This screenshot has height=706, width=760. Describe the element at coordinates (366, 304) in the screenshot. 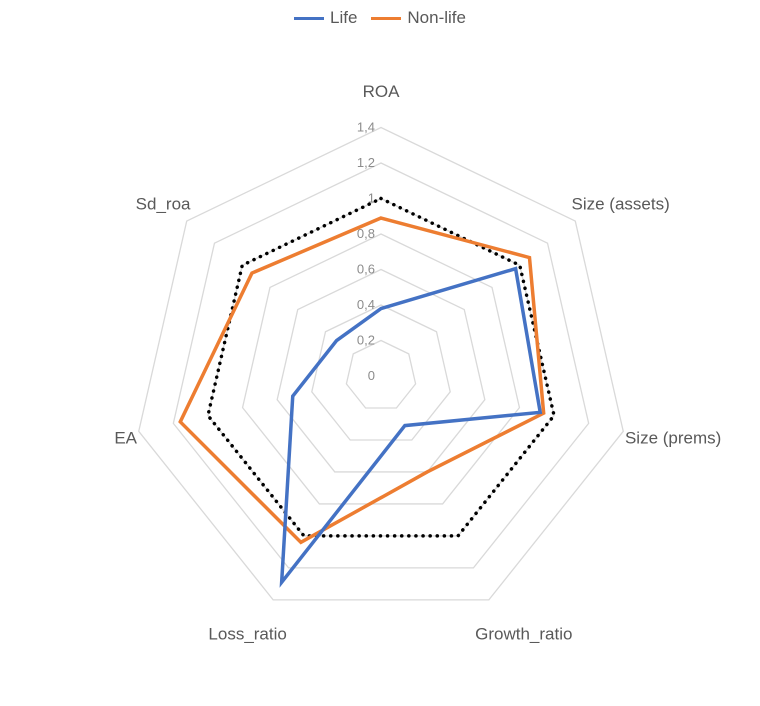

I see `tick-label: 0,4` at that location.